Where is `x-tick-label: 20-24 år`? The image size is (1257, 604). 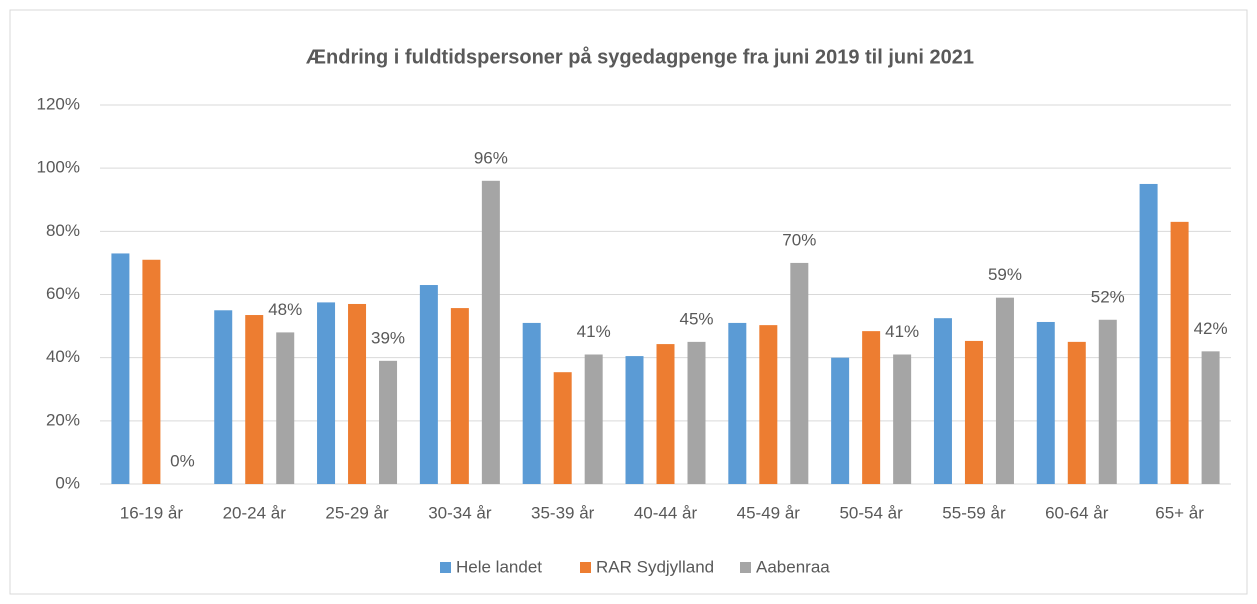
x-tick-label: 20-24 år is located at coordinates (255, 512).